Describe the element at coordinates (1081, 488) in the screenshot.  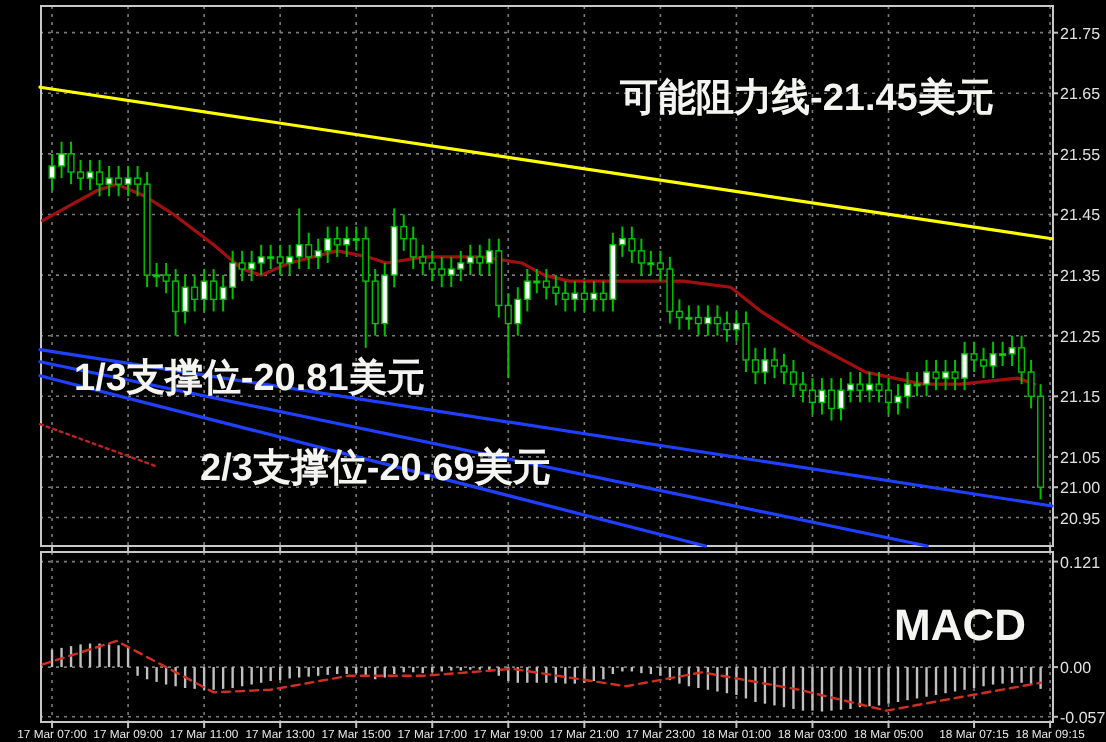
I see `y-tick-label: 21.00` at that location.